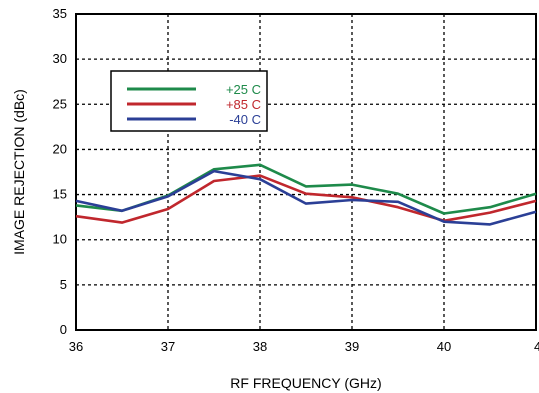 The width and height of the screenshot is (539, 393). What do you see at coordinates (536, 346) in the screenshot?
I see `x-tick-label: 4` at bounding box center [536, 346].